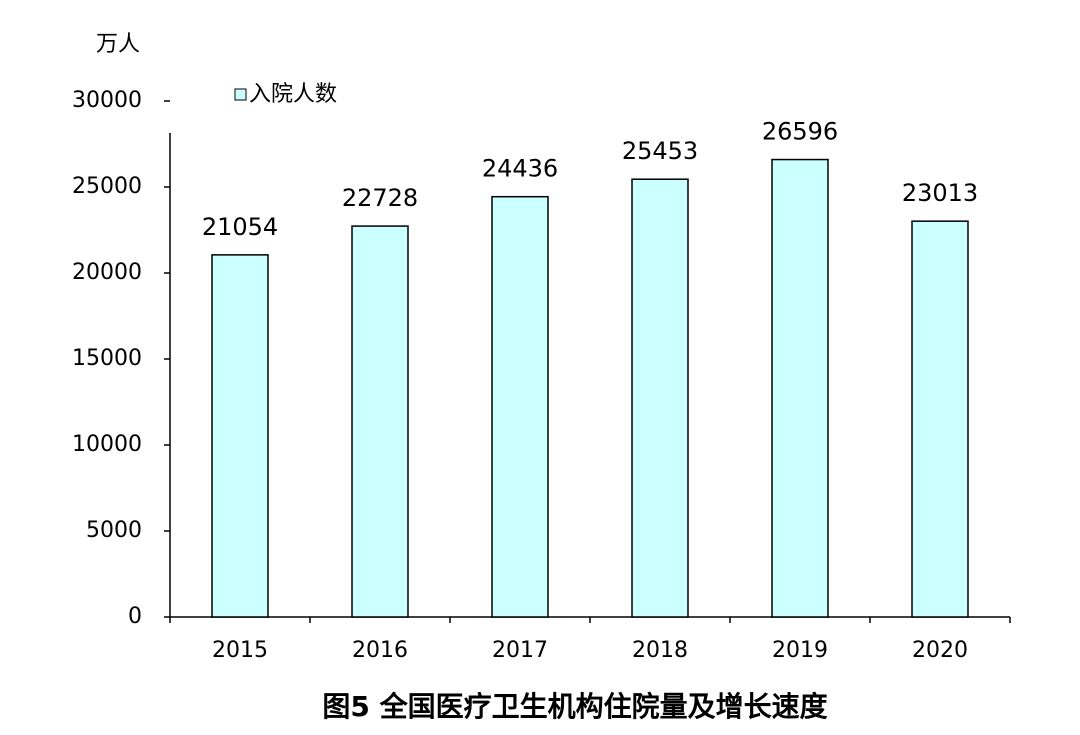 The image size is (1080, 735). I want to click on y-axis-unit: 万人, so click(118, 44).